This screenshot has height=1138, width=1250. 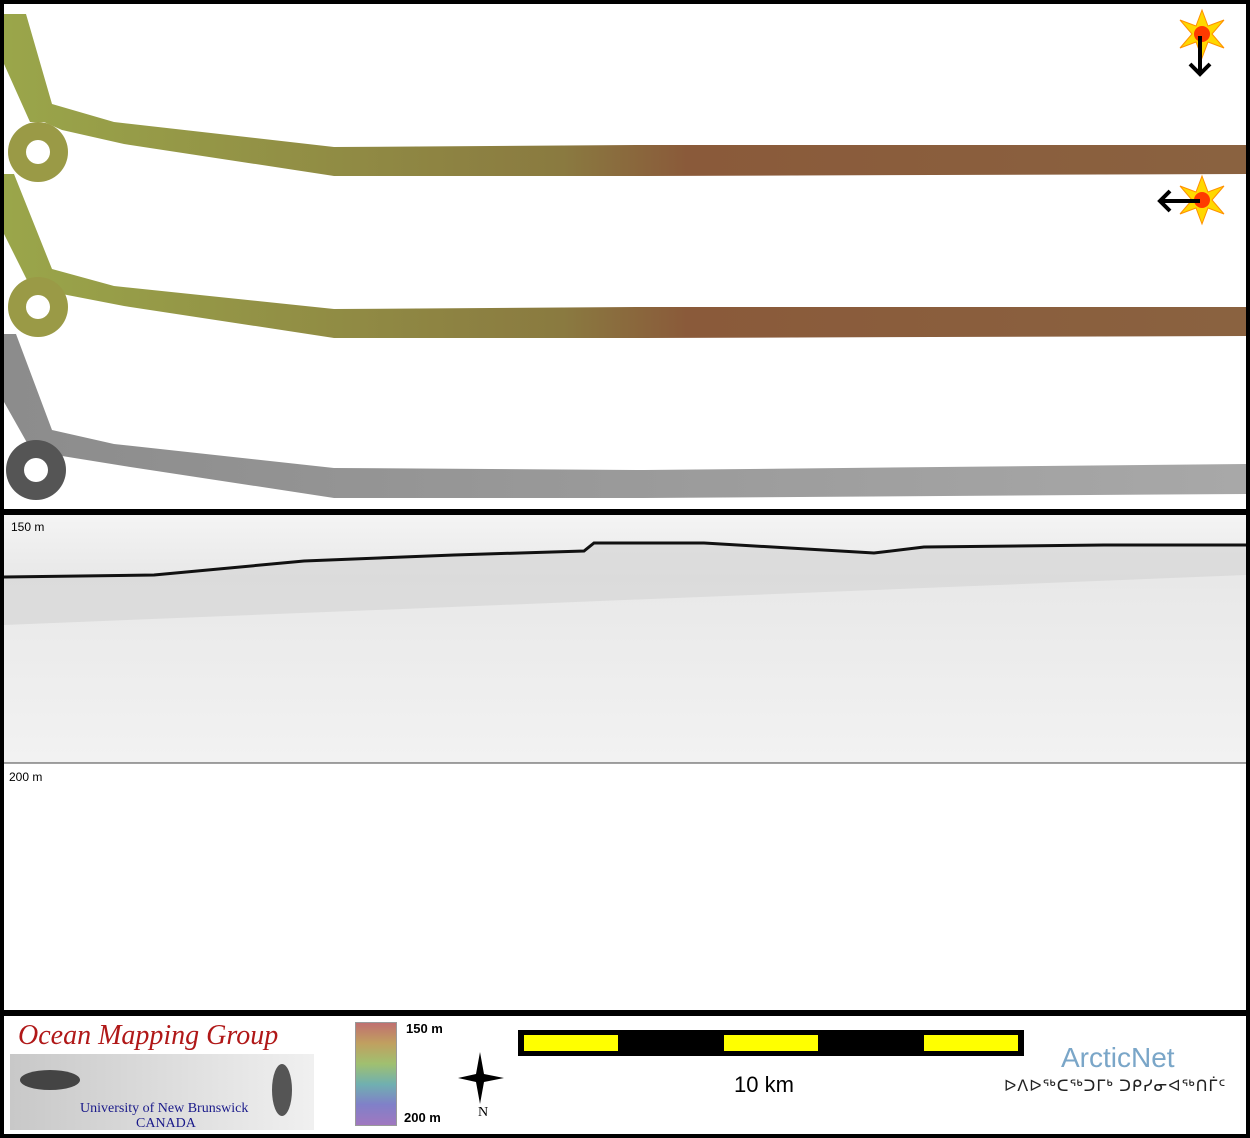 I want to click on depth-colorbar, so click(x=376, y=1074).